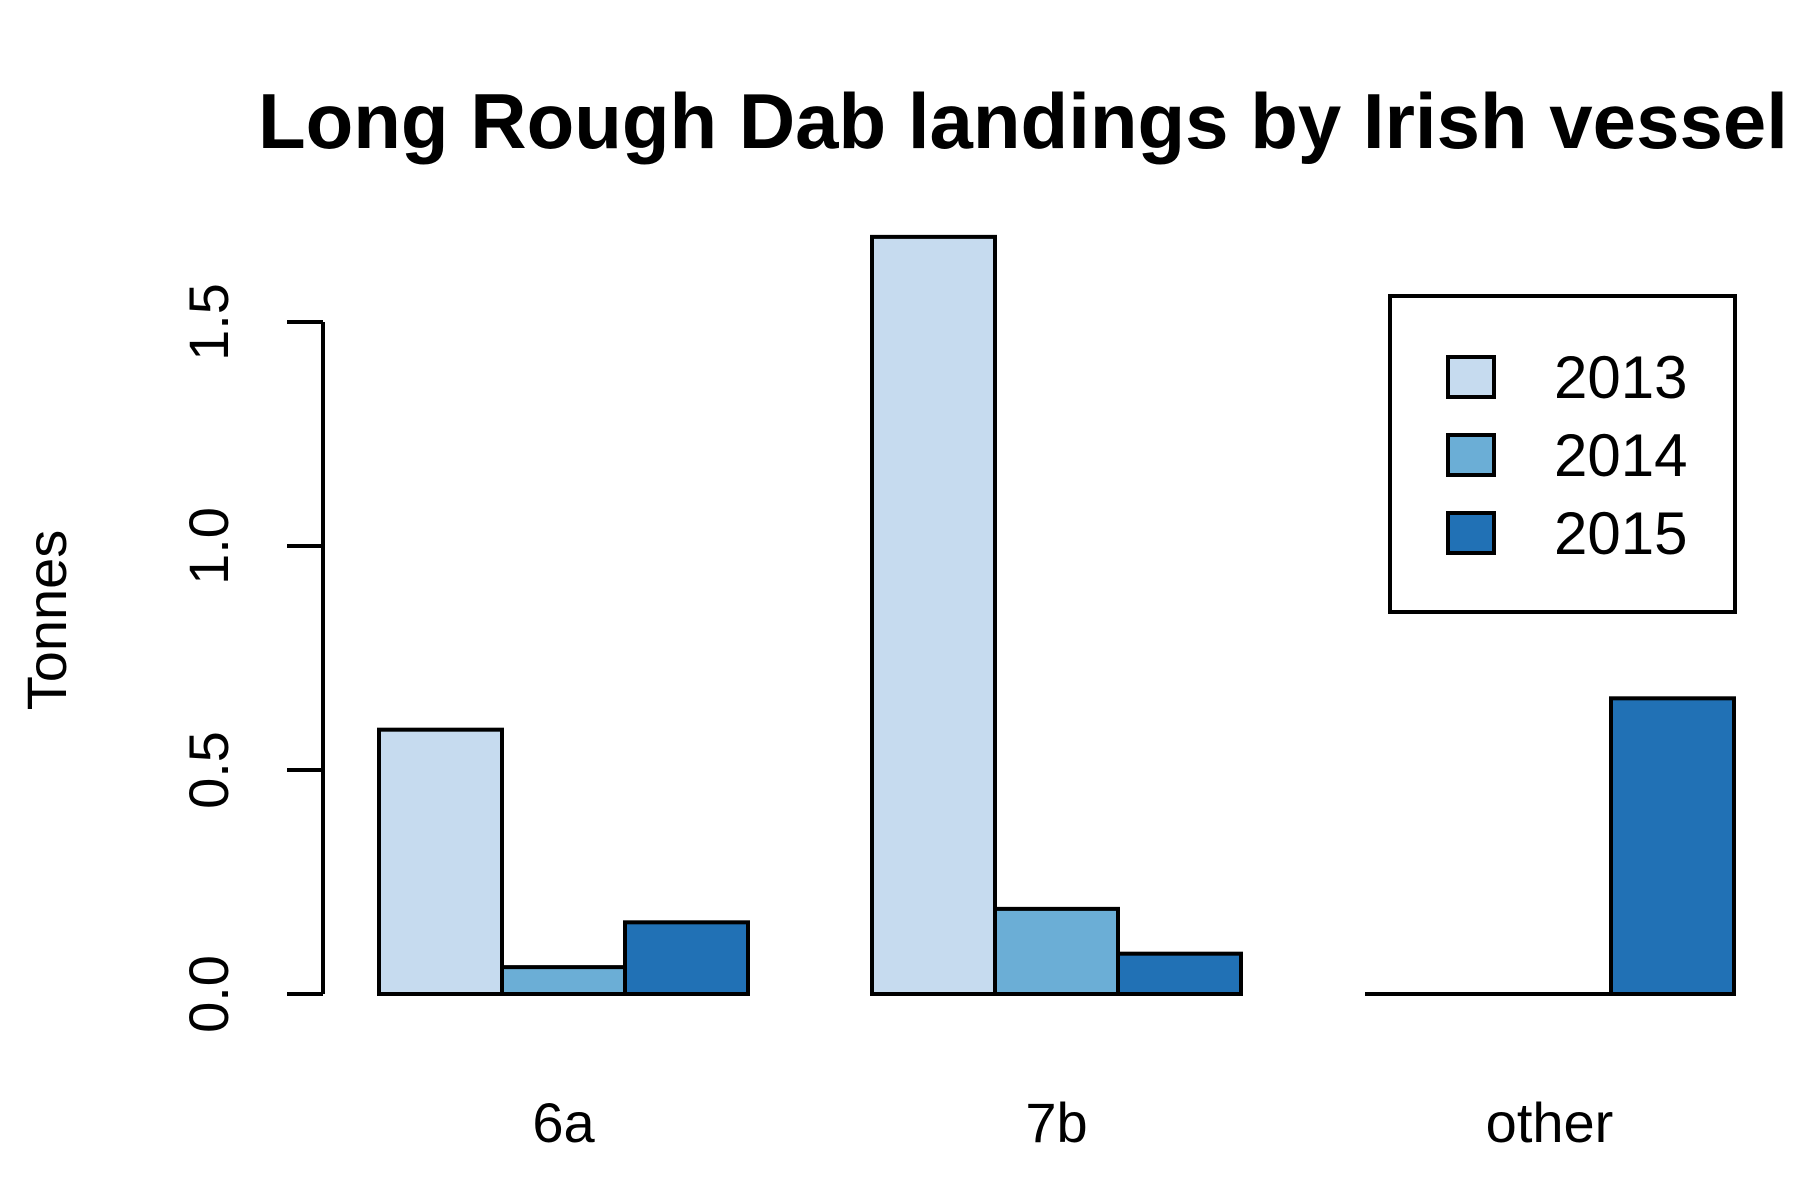 The height and width of the screenshot is (1200, 1800). I want to click on legend-swatch-2014, so click(1471, 455).